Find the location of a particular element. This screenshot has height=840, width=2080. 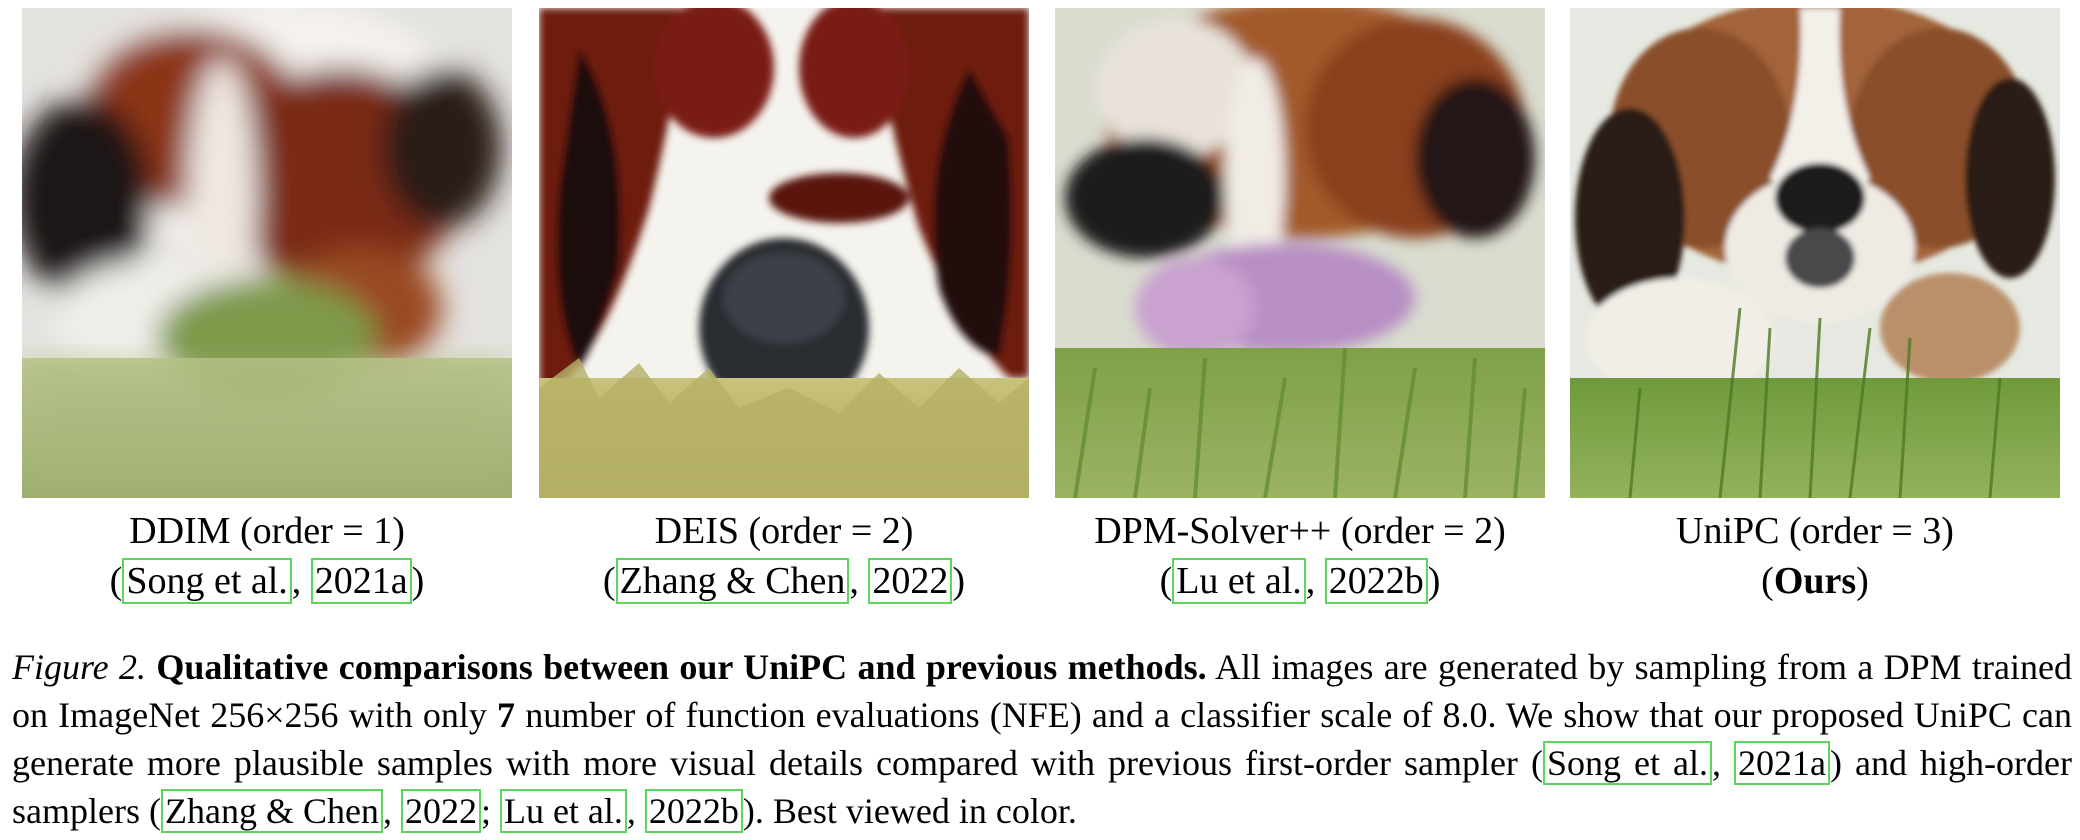

dog-image-dpm-solver is located at coordinates (1300, 253).